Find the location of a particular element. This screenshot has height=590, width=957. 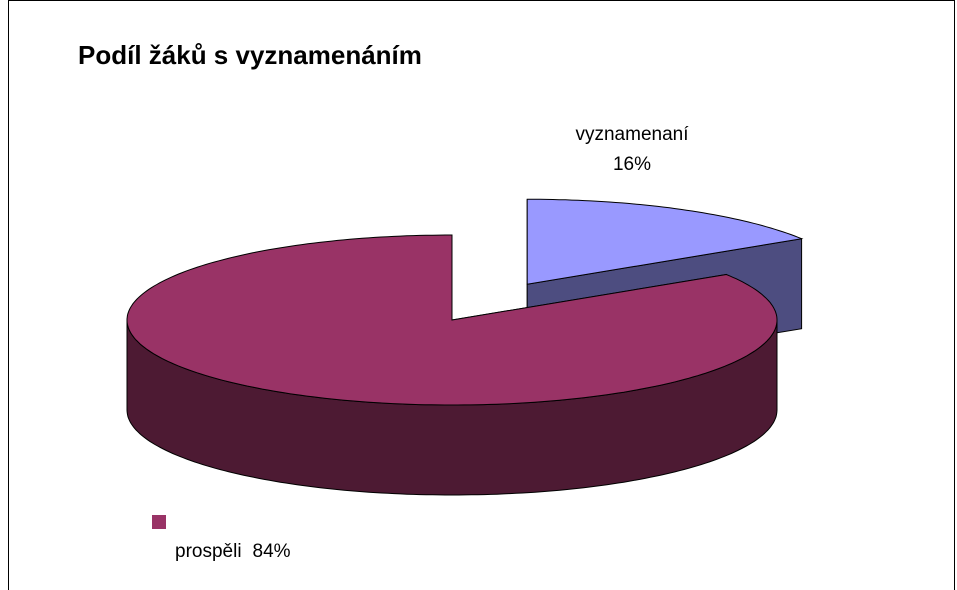

data-label: 16% is located at coordinates (632, 164).